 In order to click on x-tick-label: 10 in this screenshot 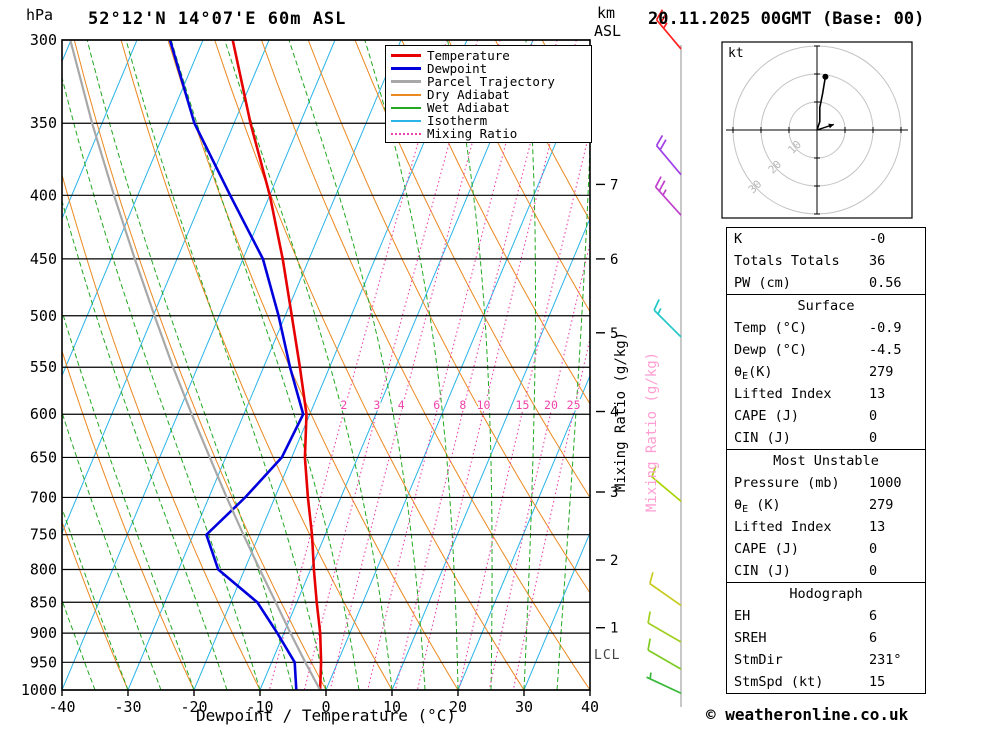, I will do `click(392, 707)`.